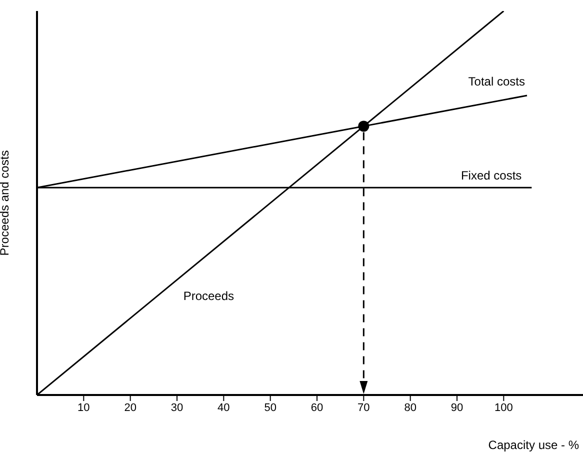 Image resolution: width=583 pixels, height=453 pixels. I want to click on series-label: Fixed costs, so click(491, 175).